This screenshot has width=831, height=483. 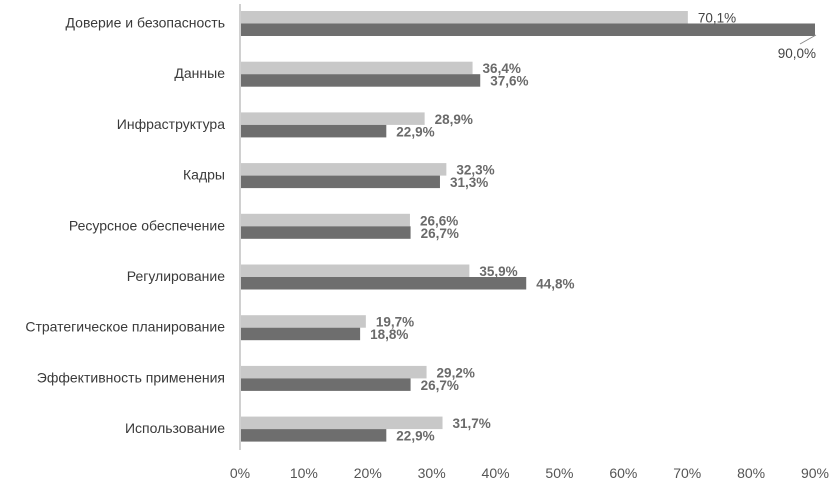 I want to click on x-tick-label: 20%, so click(x=368, y=473).